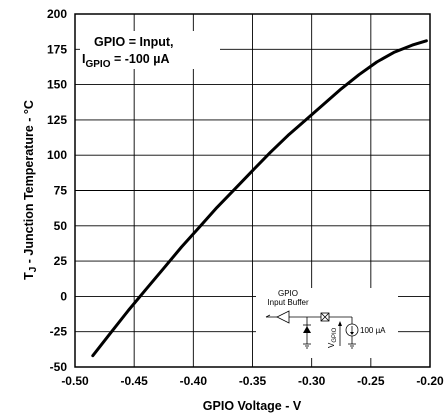 This screenshot has height=420, width=447. Describe the element at coordinates (57, 85) in the screenshot. I see `y-tick-label: 150` at that location.